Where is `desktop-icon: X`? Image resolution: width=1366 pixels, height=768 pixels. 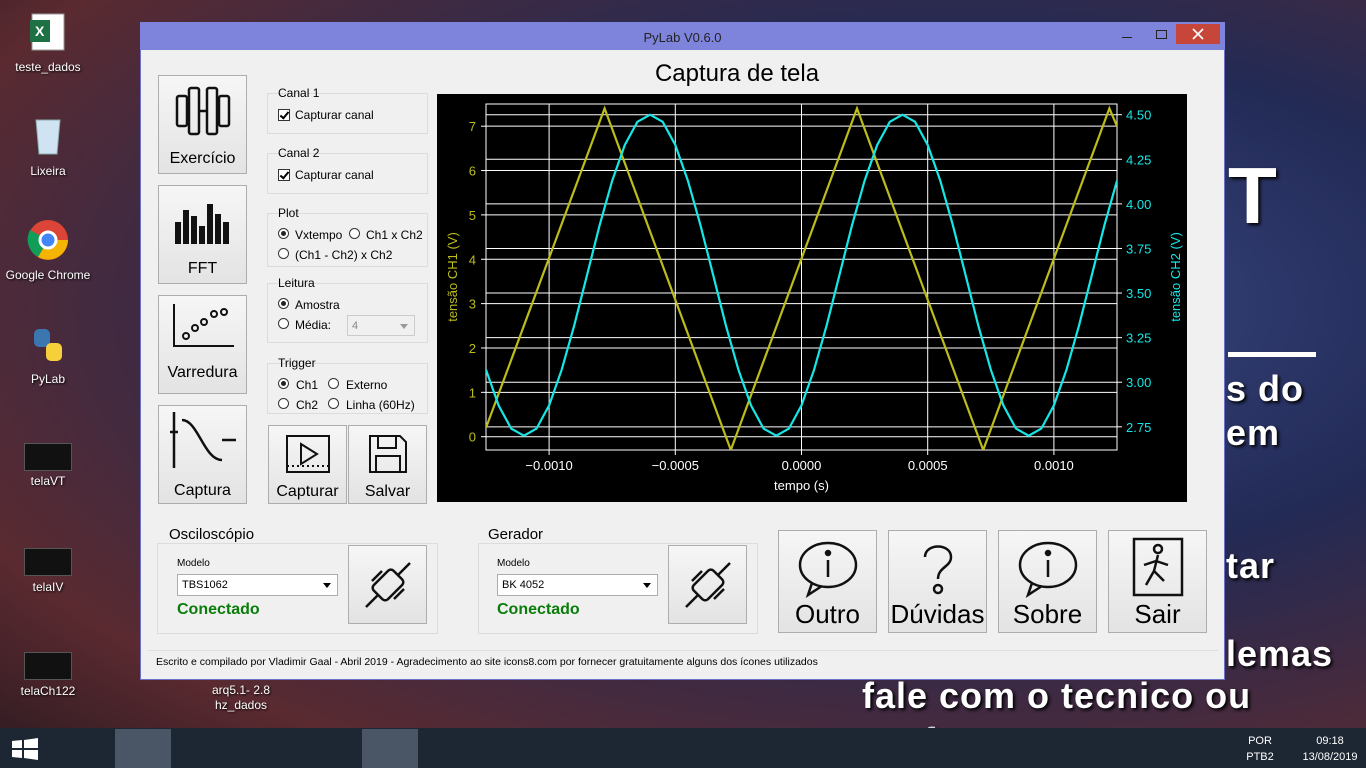 desktop-icon: X is located at coordinates (48, 34).